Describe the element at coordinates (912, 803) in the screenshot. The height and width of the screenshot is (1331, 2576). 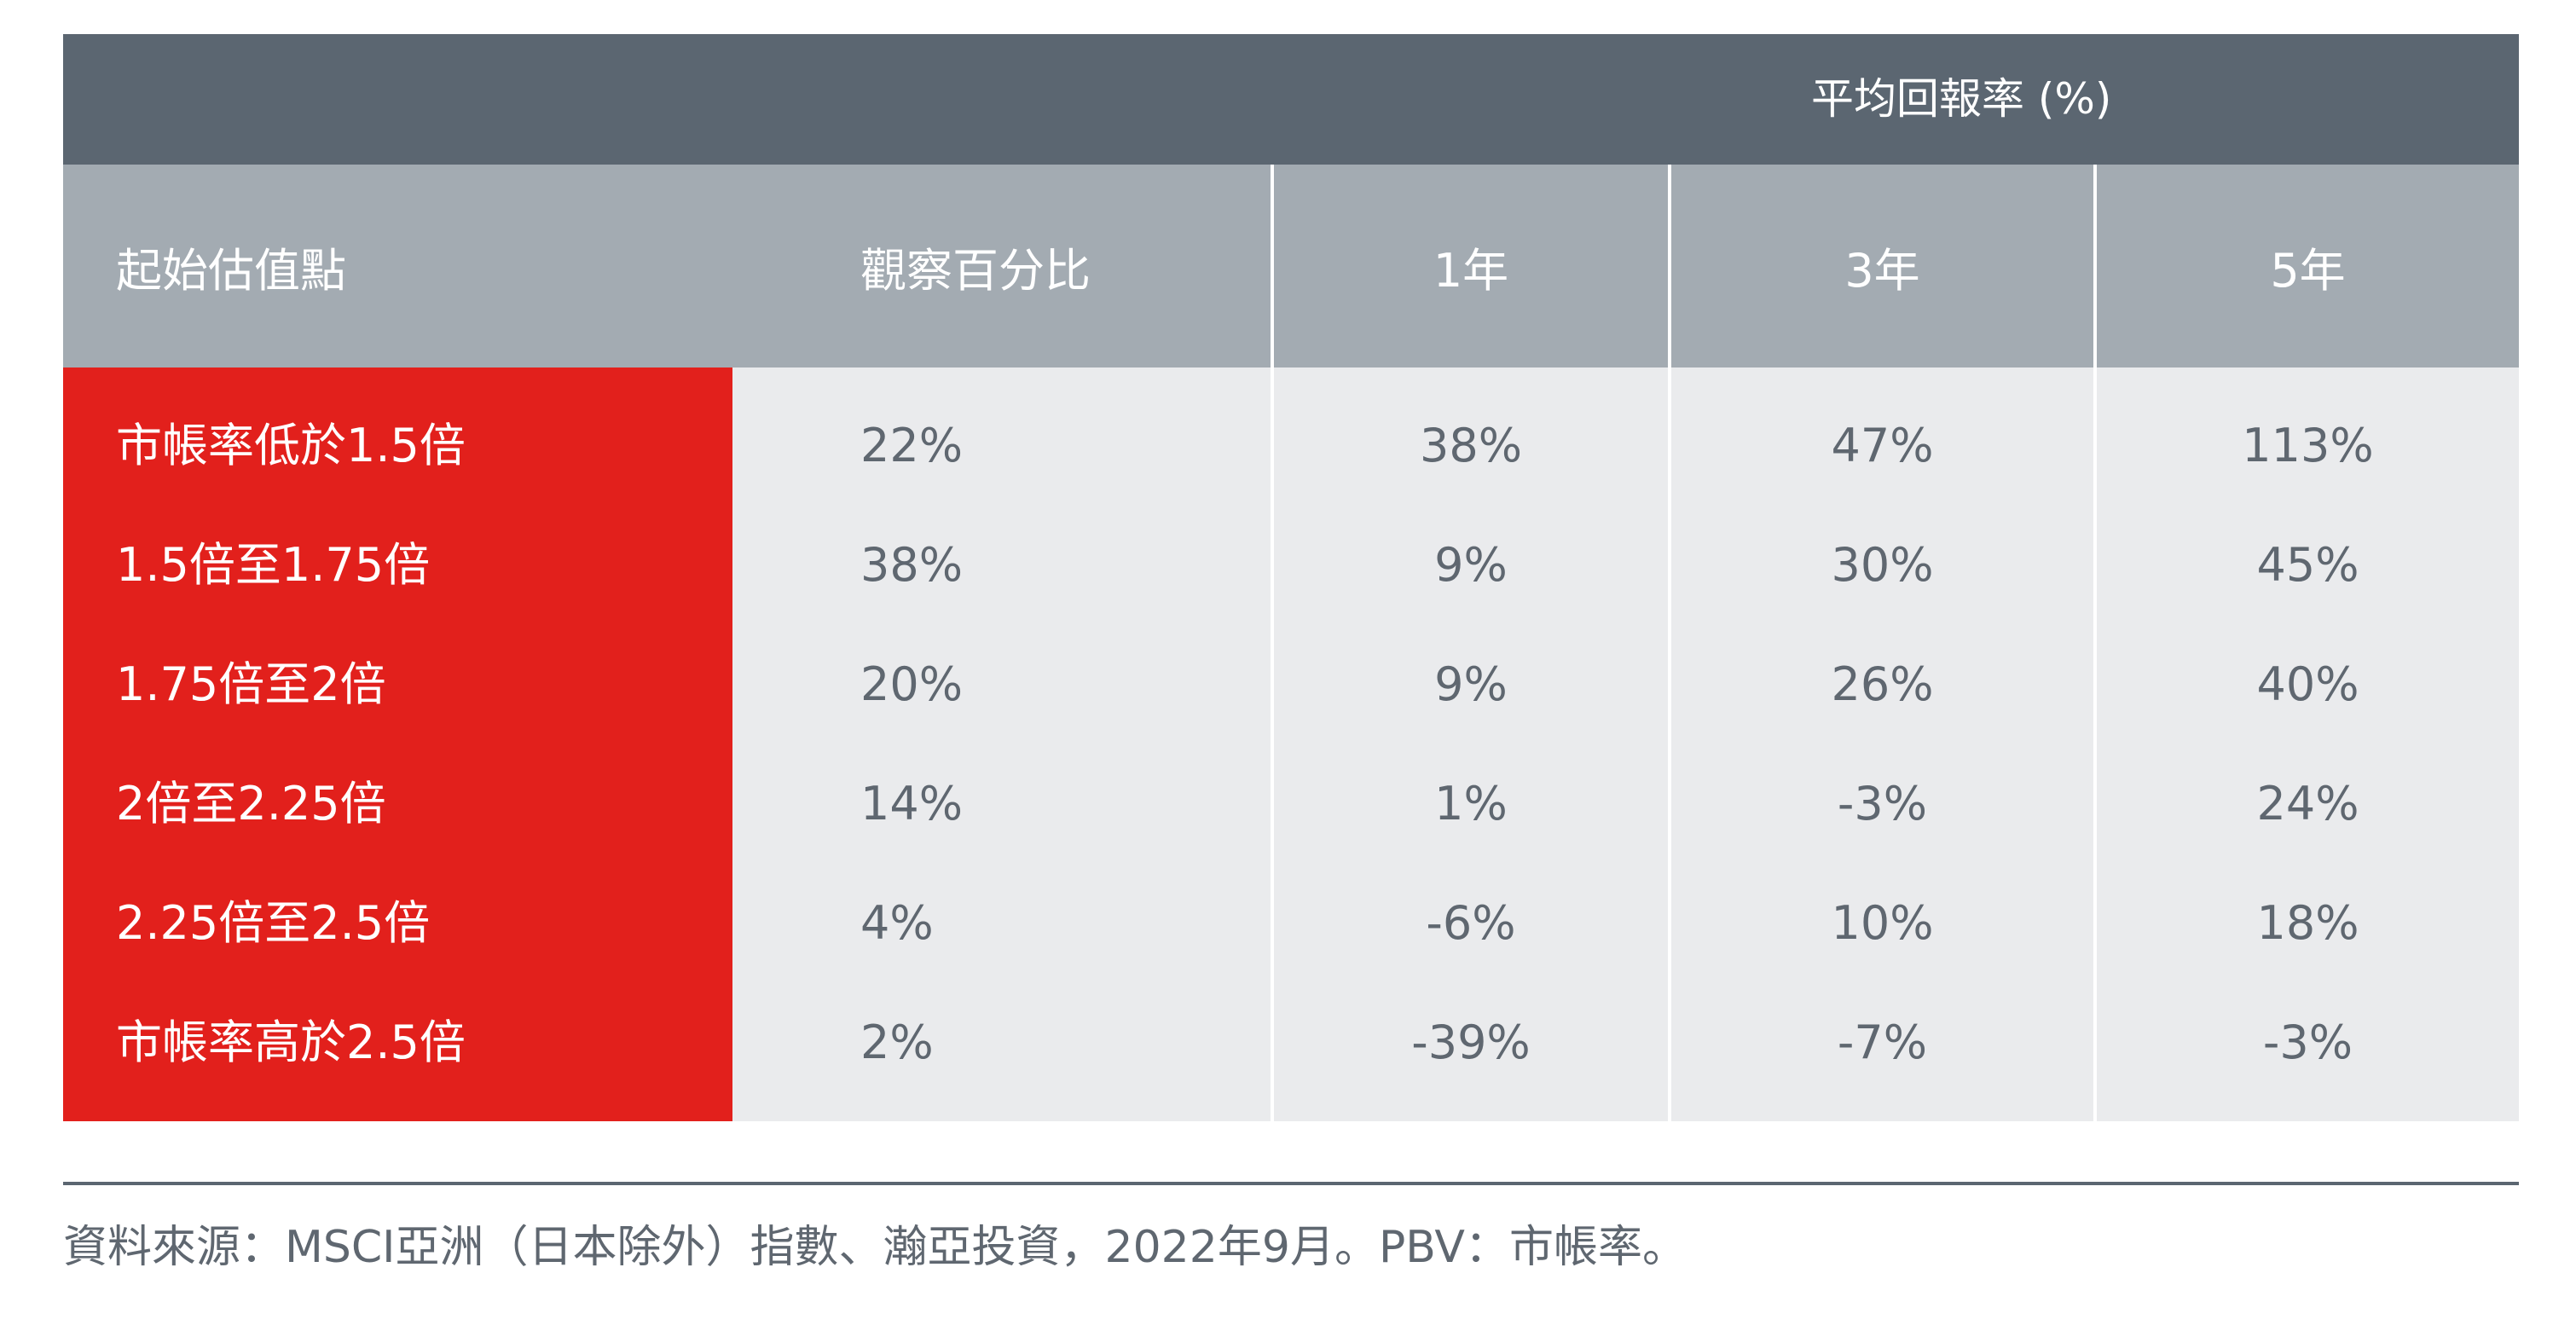
I see `observation-pct-cell: 14%` at that location.